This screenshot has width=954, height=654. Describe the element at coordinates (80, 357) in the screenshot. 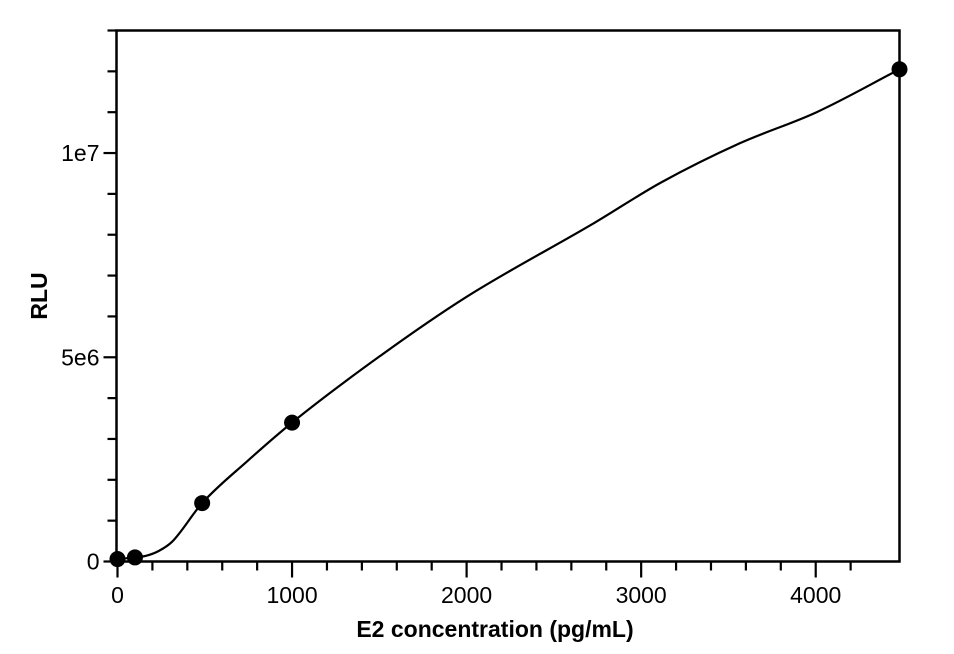

I see `y-tick-label: 5e6` at that location.